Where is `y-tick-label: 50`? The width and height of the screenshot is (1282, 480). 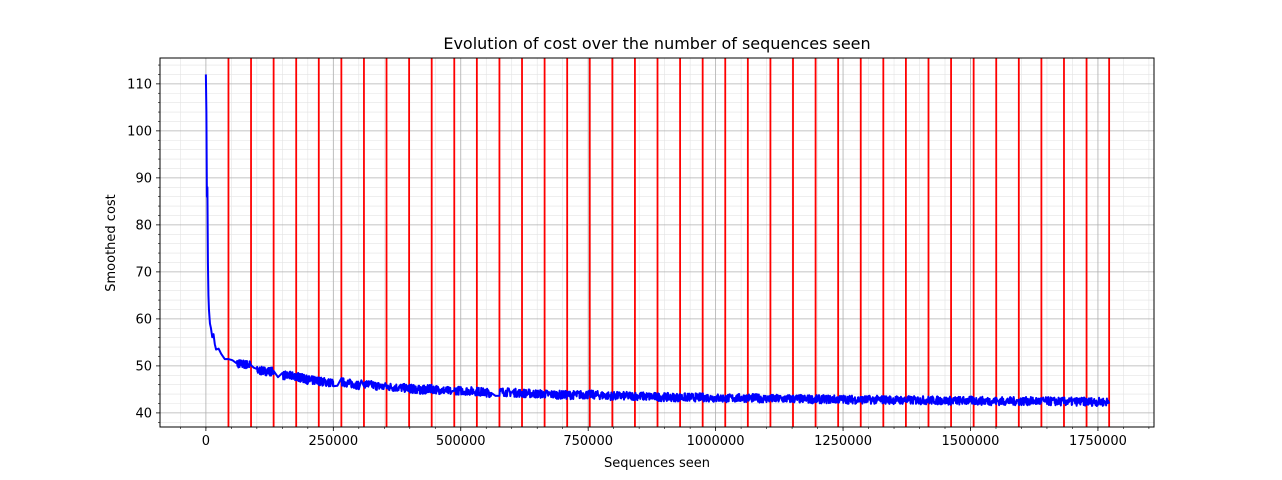 y-tick-label: 50 is located at coordinates (143, 366).